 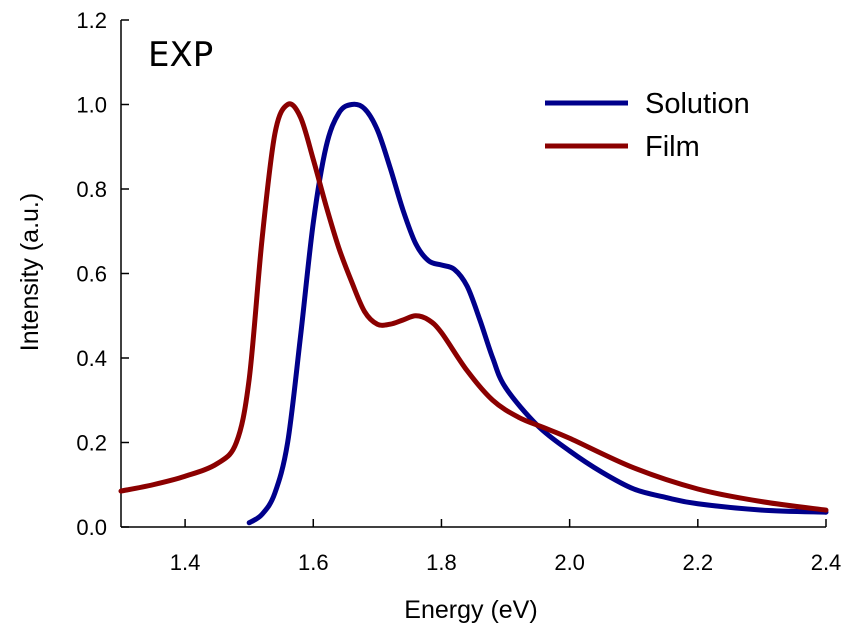 I want to click on y-tick-label: 1.2, so click(x=91, y=20).